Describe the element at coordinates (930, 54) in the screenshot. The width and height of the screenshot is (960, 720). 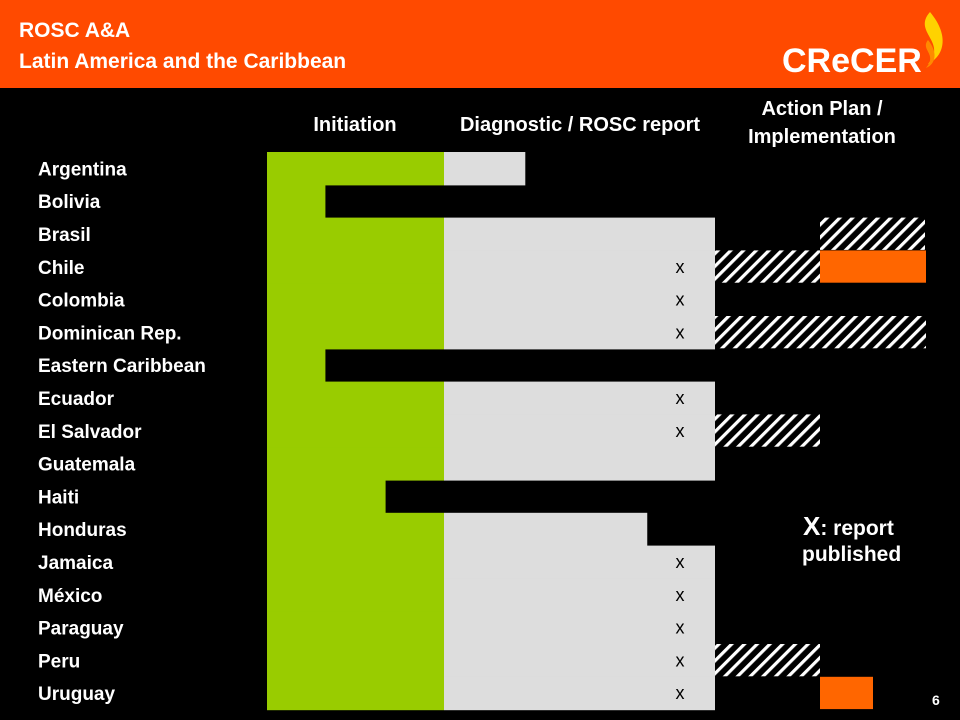
I see `flame-inner-icon` at that location.